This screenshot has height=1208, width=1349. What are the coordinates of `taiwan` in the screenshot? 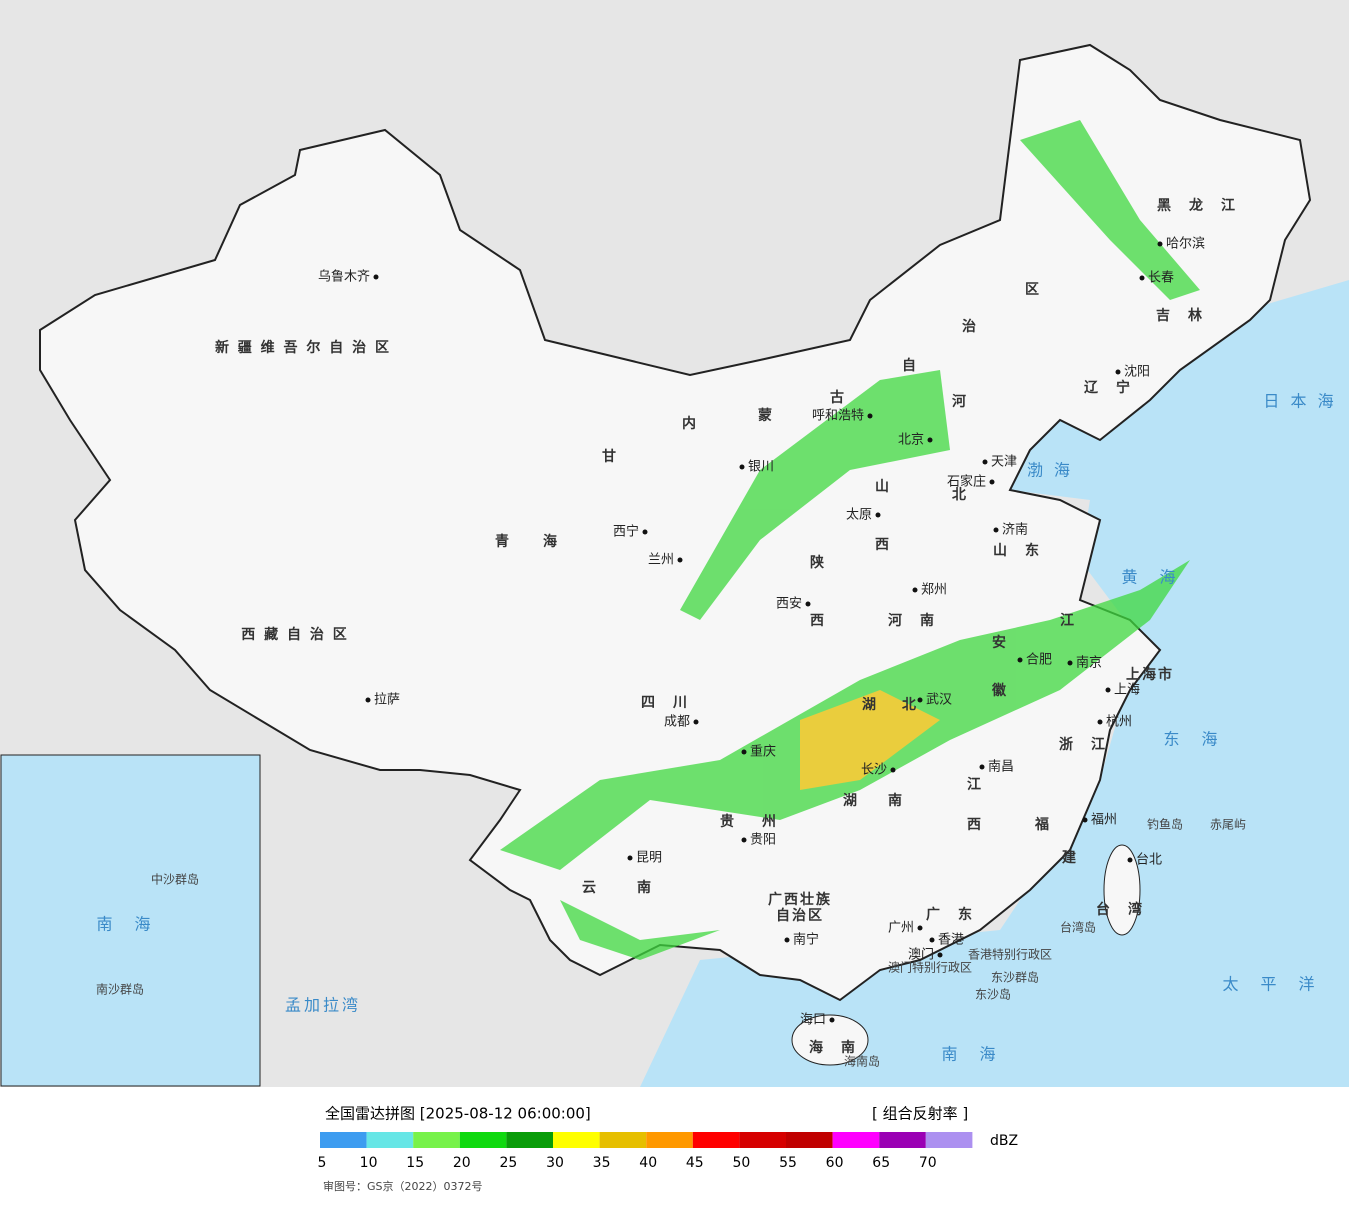 It's located at (1122, 890).